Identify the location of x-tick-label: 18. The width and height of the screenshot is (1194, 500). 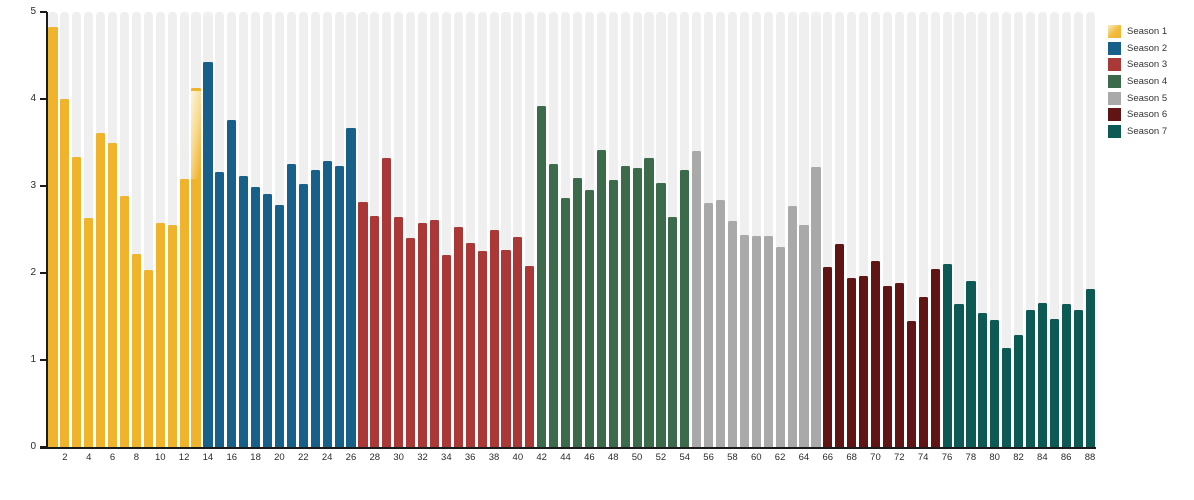
(255, 457).